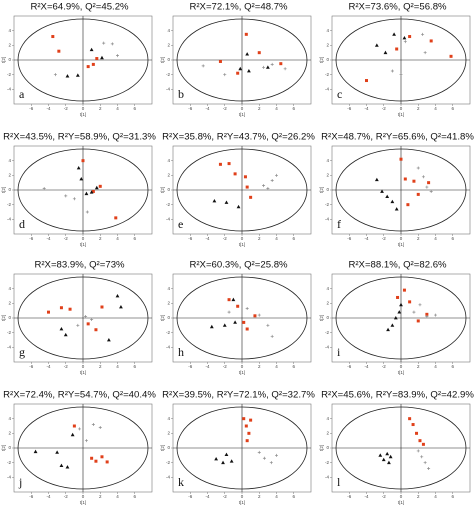 This screenshot has width=474, height=506. Describe the element at coordinates (238, 7) in the screenshot. I see `panel-title: R²X=72.1%, Q²=48.7%` at that location.